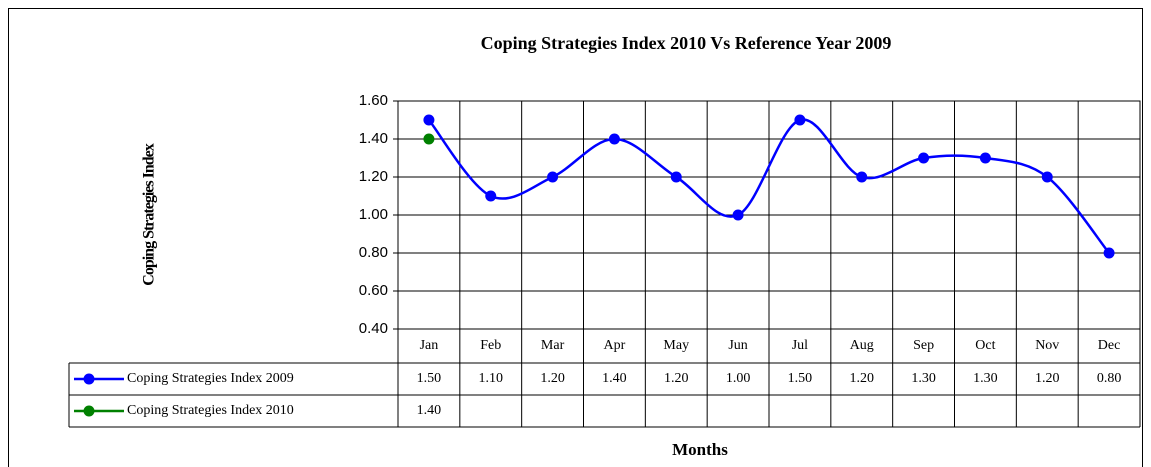  Describe the element at coordinates (373, 214) in the screenshot. I see `y-tick-label: 1.00` at that location.